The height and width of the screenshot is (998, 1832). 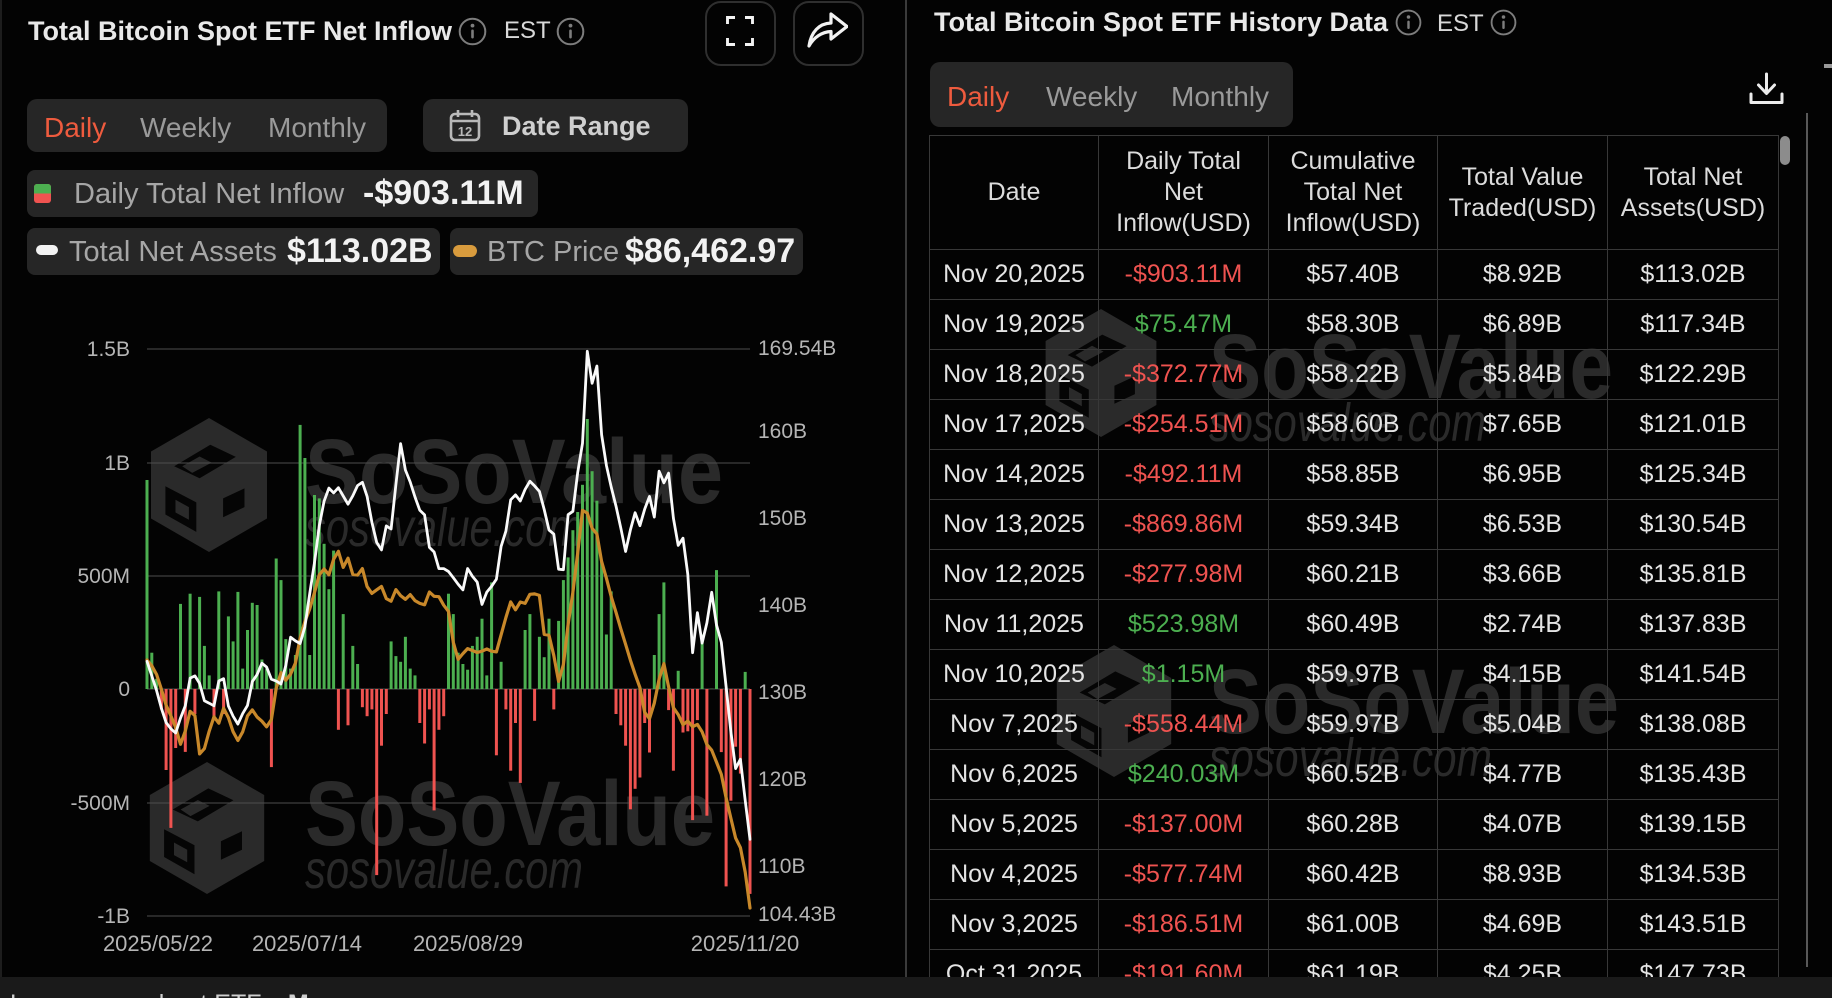 I want to click on svg-text: 0, so click(x=124, y=689).